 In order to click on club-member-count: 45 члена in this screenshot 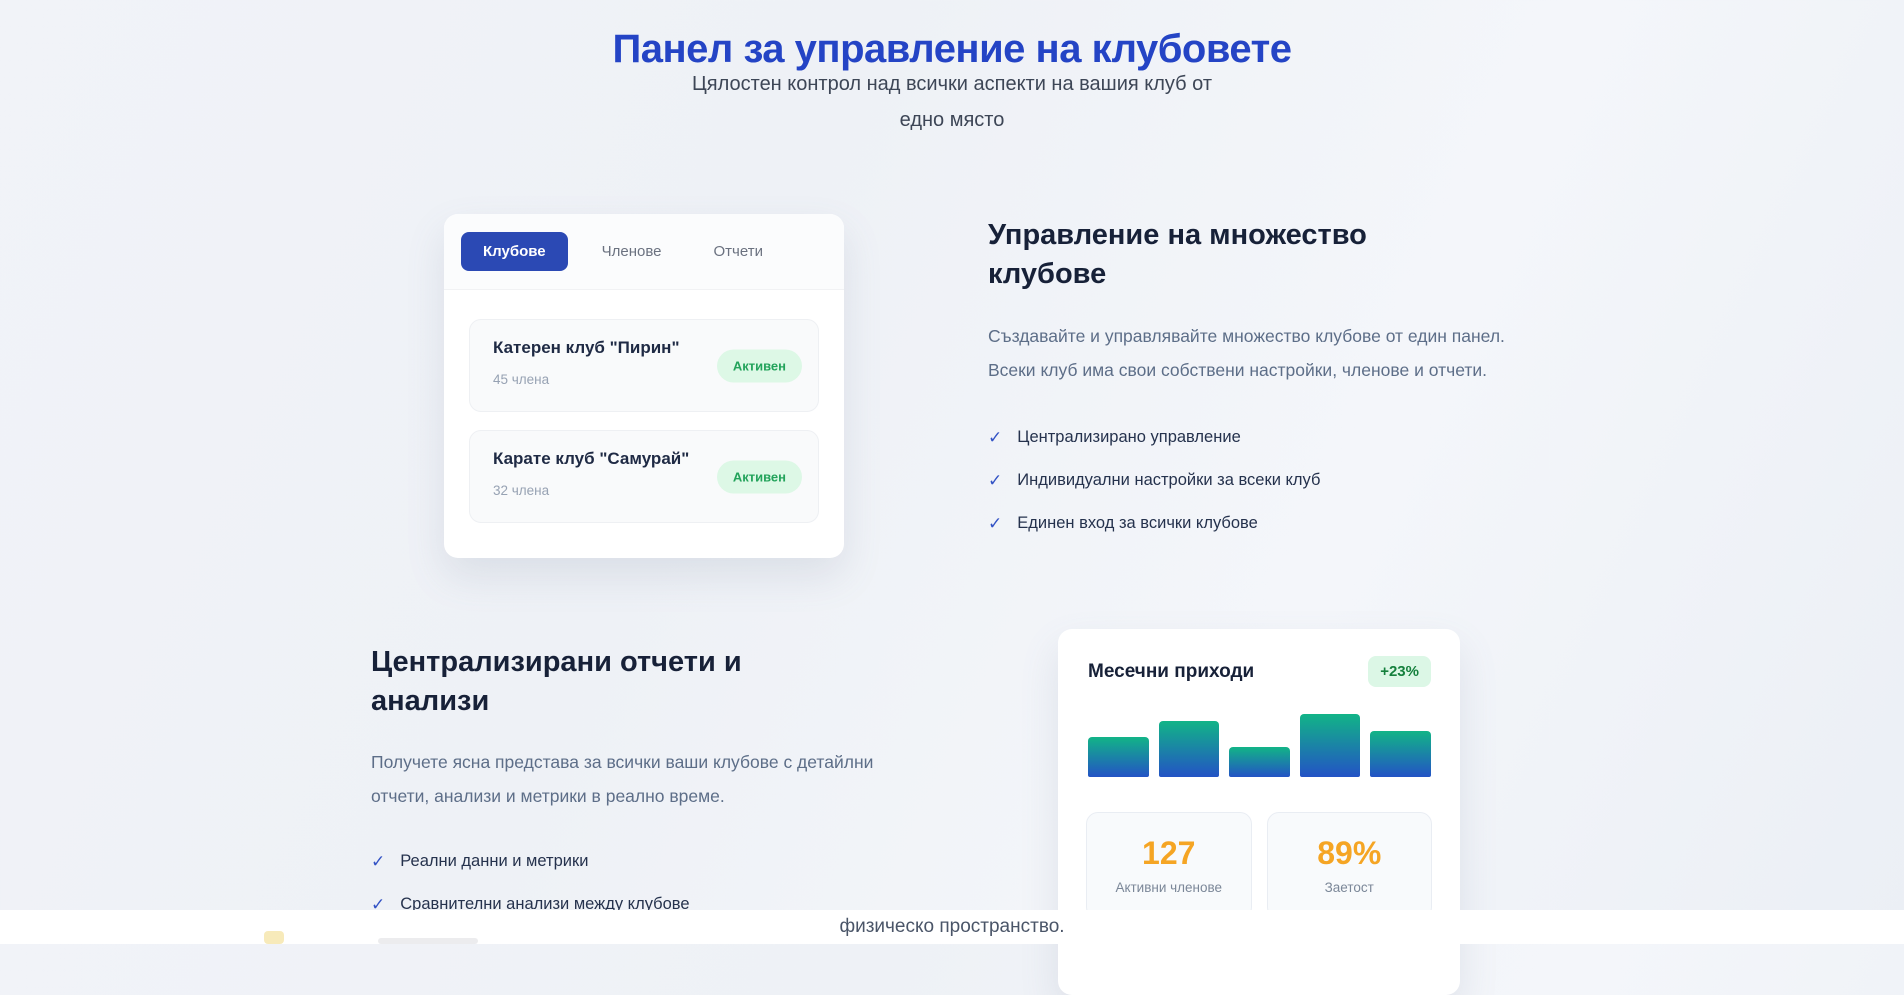, I will do `click(521, 379)`.